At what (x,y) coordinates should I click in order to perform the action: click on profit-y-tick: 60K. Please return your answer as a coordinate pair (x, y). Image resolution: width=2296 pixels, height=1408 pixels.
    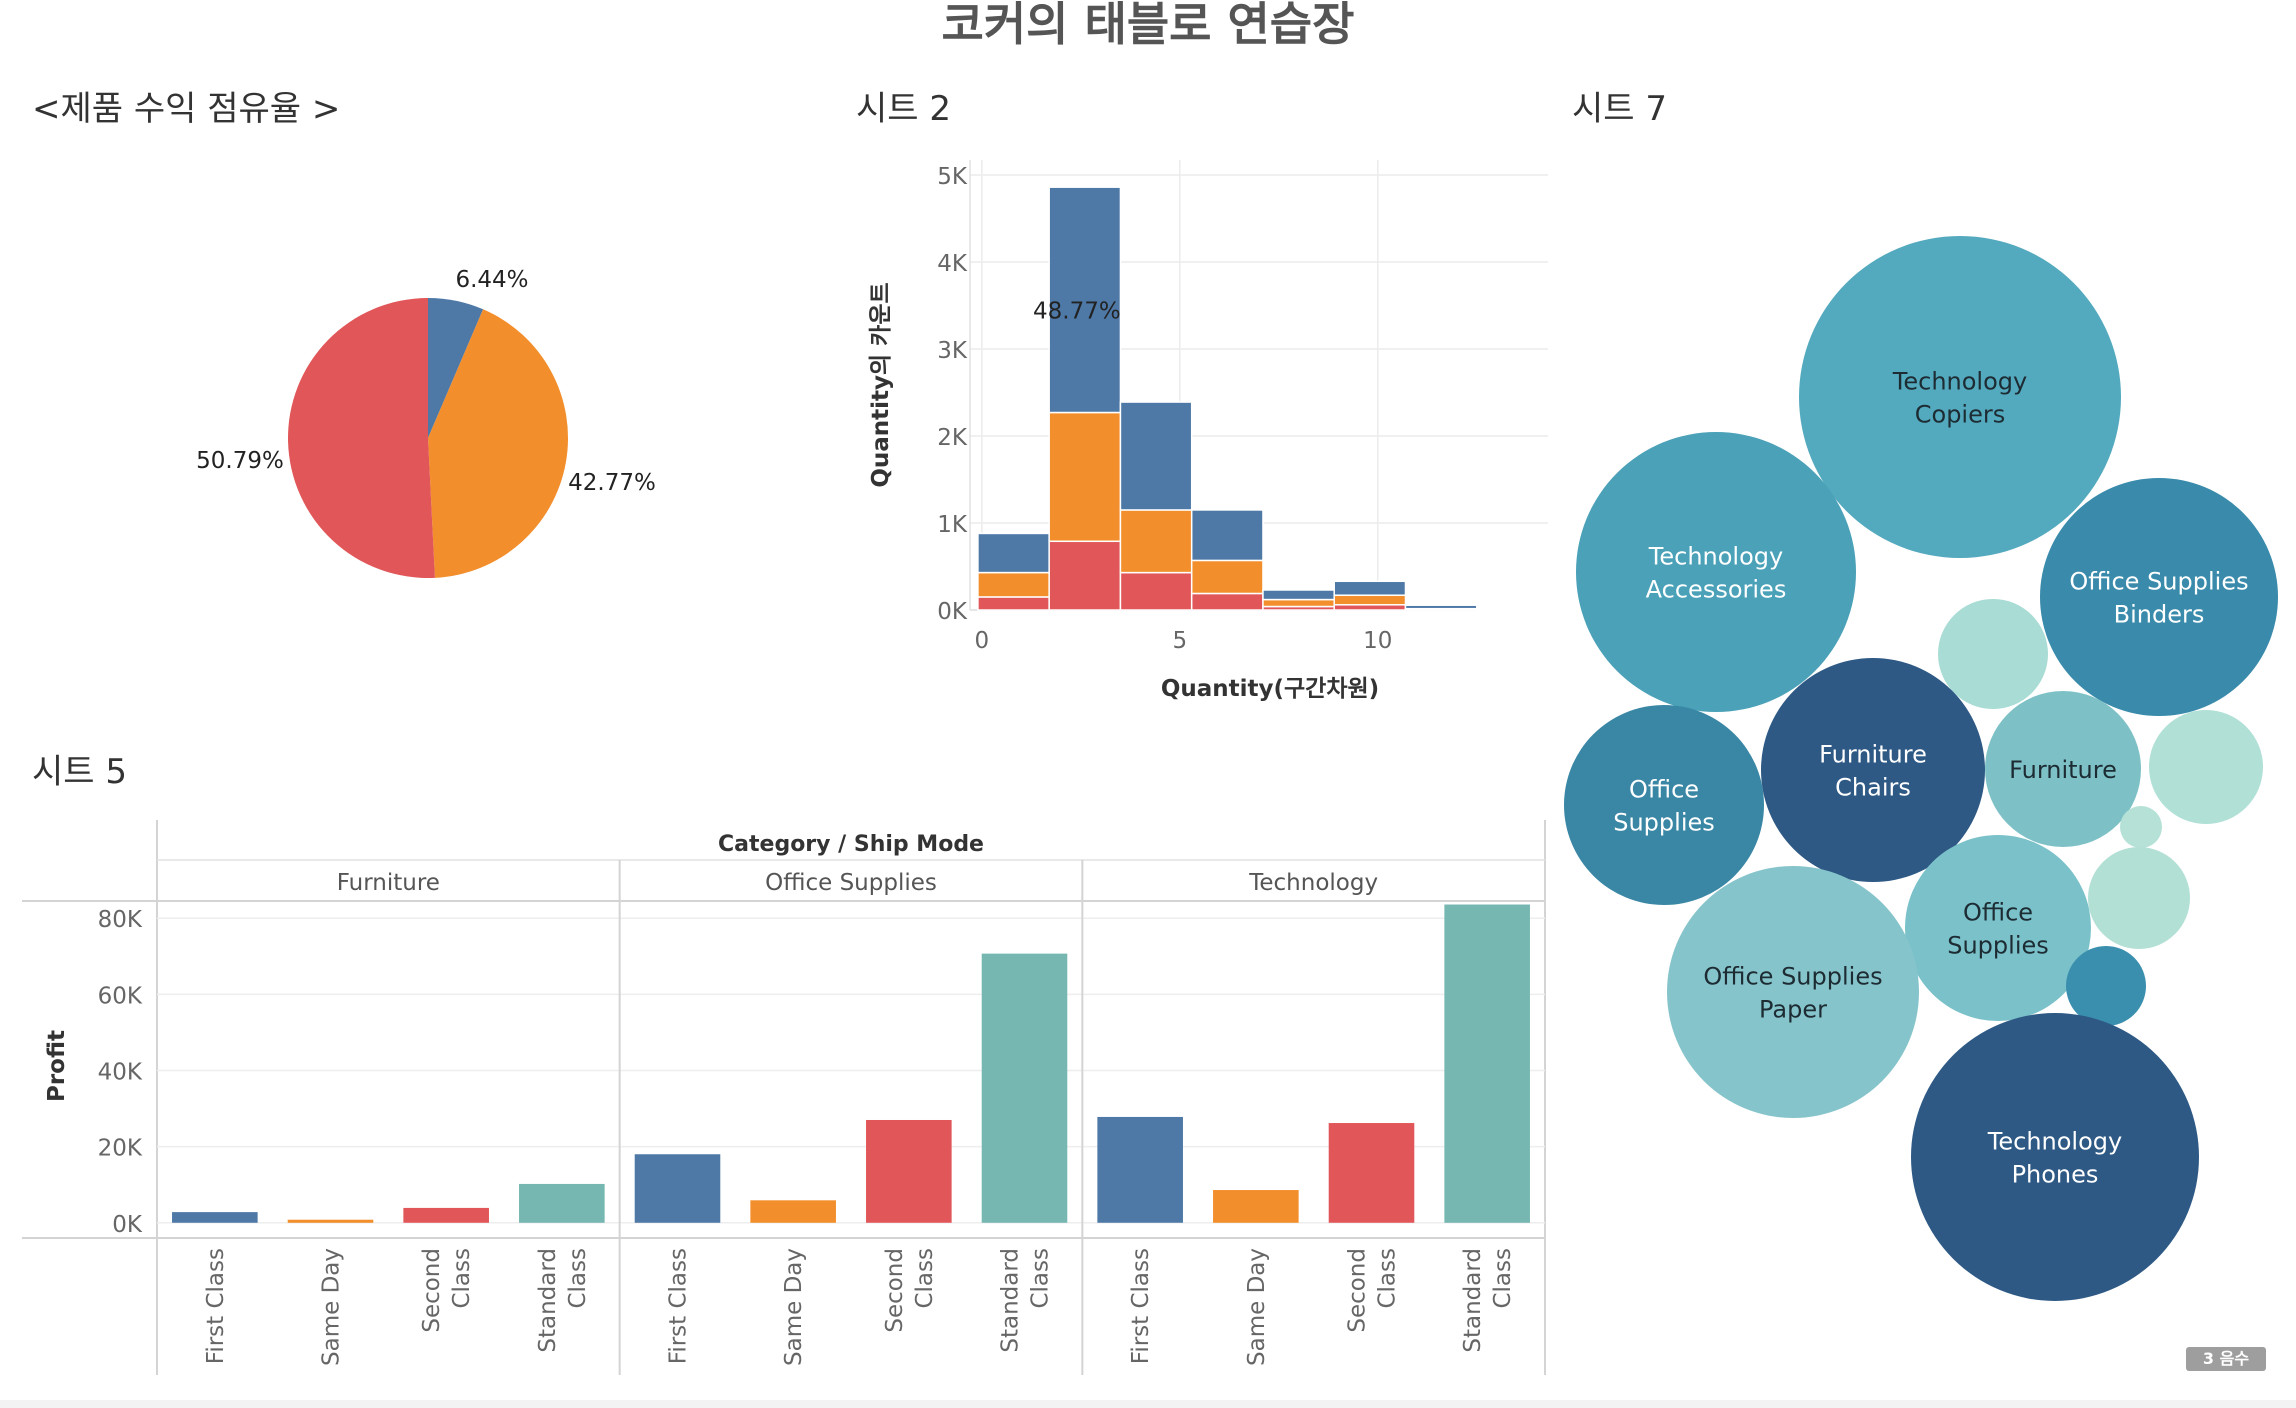
    Looking at the image, I should click on (120, 996).